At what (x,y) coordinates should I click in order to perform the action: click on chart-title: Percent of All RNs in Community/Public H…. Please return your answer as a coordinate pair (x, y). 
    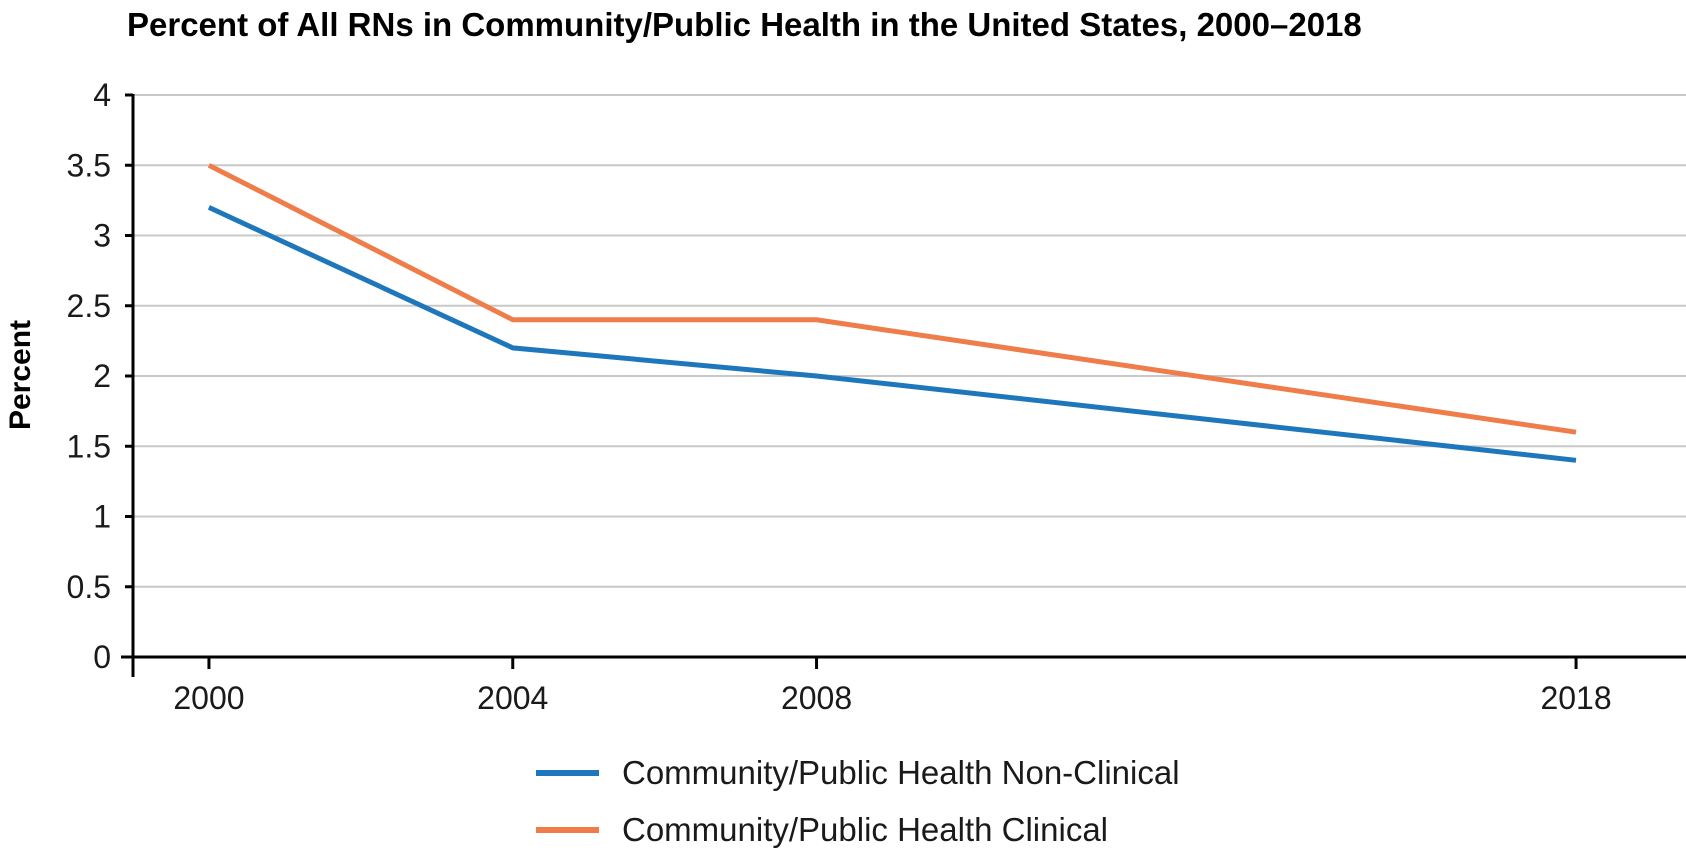
    Looking at the image, I should click on (744, 24).